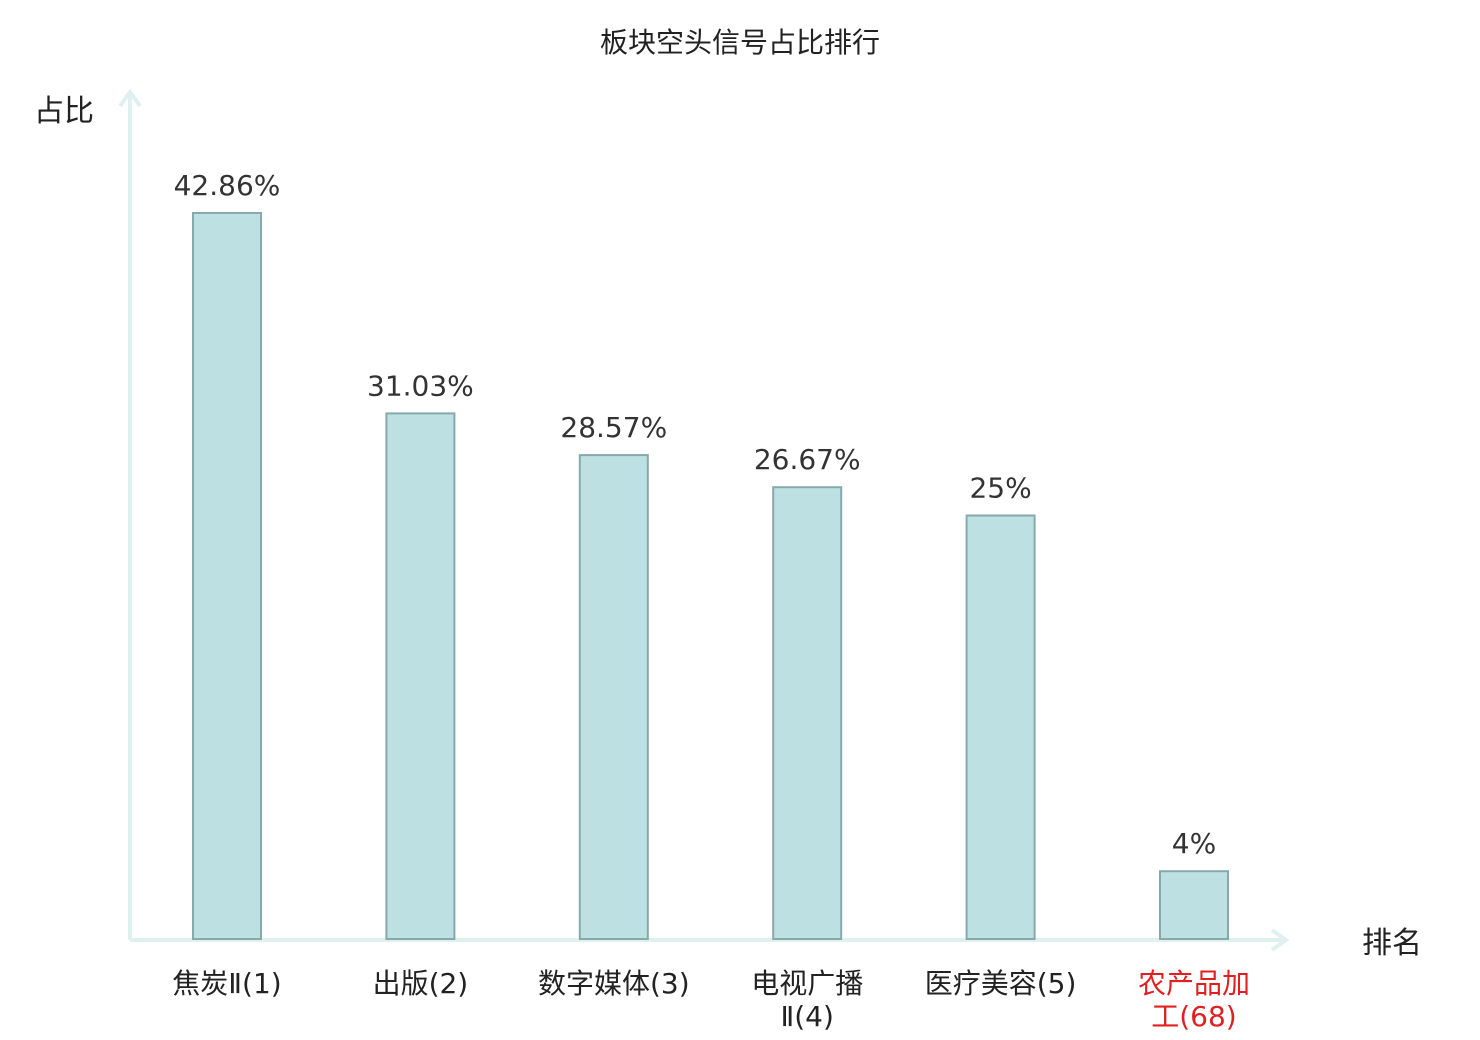 The height and width of the screenshot is (1040, 1480). What do you see at coordinates (806, 1016) in the screenshot?
I see `category-label-line: Ⅱ(4)` at bounding box center [806, 1016].